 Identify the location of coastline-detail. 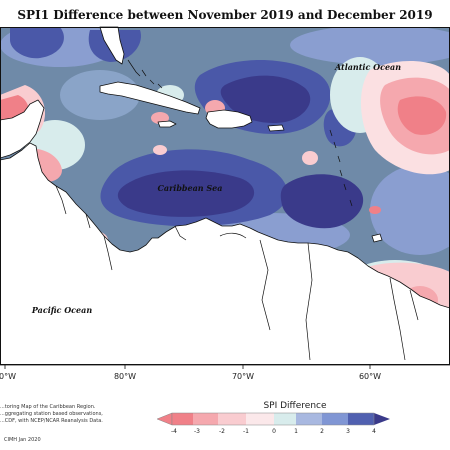
(210, 233).